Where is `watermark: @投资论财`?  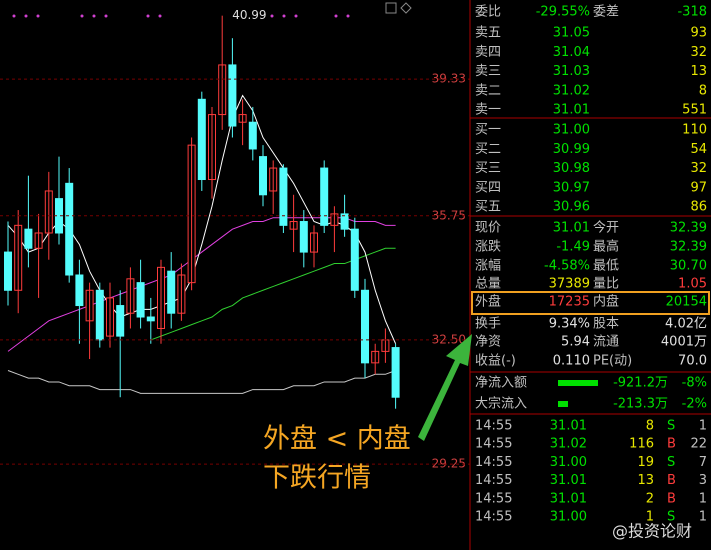
watermark: @投资论财 is located at coordinates (652, 531).